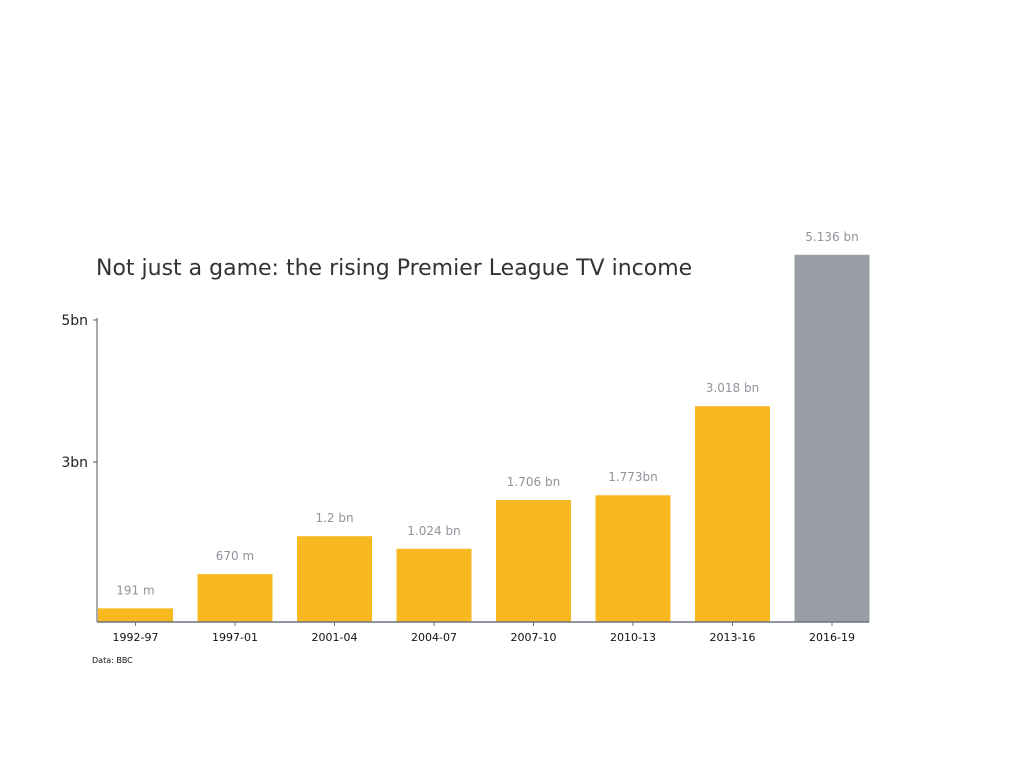 This screenshot has width=1024, height=768. What do you see at coordinates (74, 321) in the screenshot?
I see `y-tick-label-5bn: 5bn` at bounding box center [74, 321].